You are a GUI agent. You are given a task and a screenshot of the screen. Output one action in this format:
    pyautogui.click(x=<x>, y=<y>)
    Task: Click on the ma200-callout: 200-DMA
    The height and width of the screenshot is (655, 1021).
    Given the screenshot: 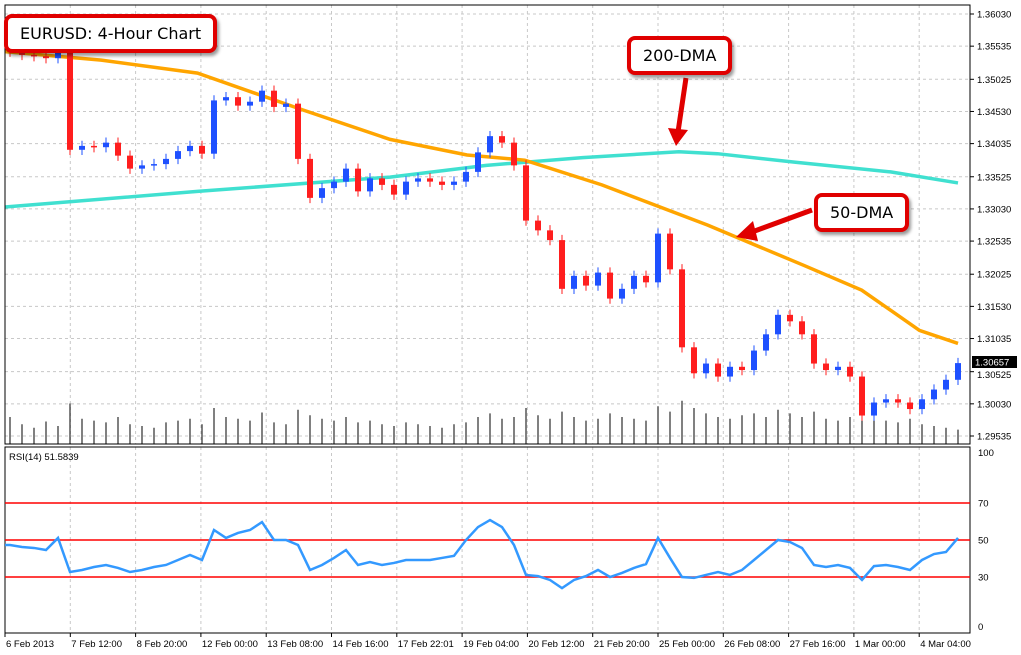 What is the action you would take?
    pyautogui.click(x=680, y=55)
    